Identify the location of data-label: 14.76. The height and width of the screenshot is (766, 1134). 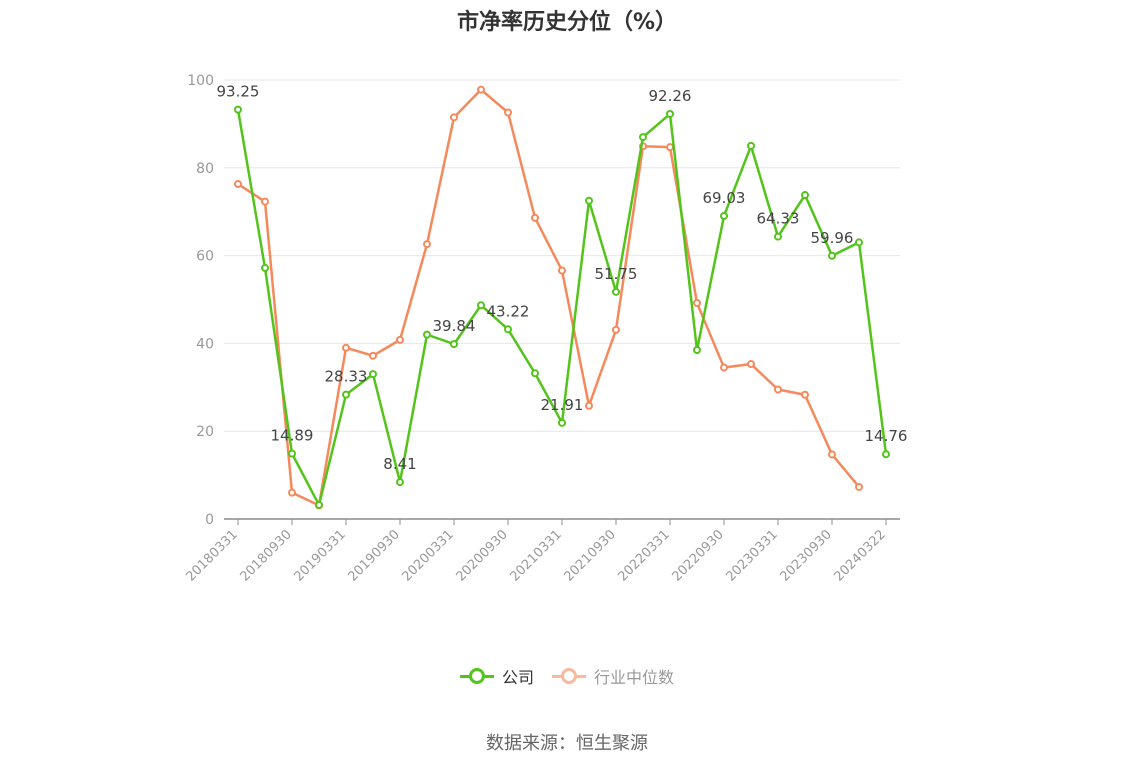
(886, 436).